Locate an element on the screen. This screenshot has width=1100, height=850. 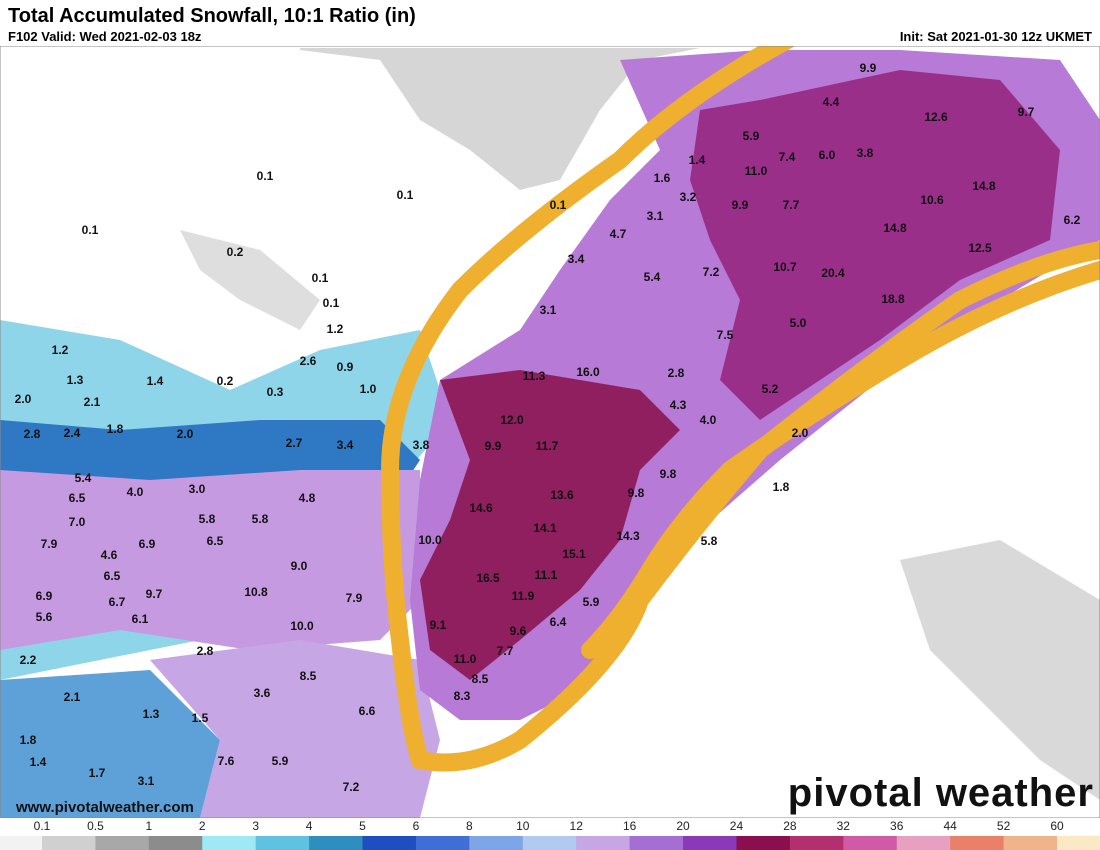
snow-label: 11.9 is located at coordinates (523, 596).